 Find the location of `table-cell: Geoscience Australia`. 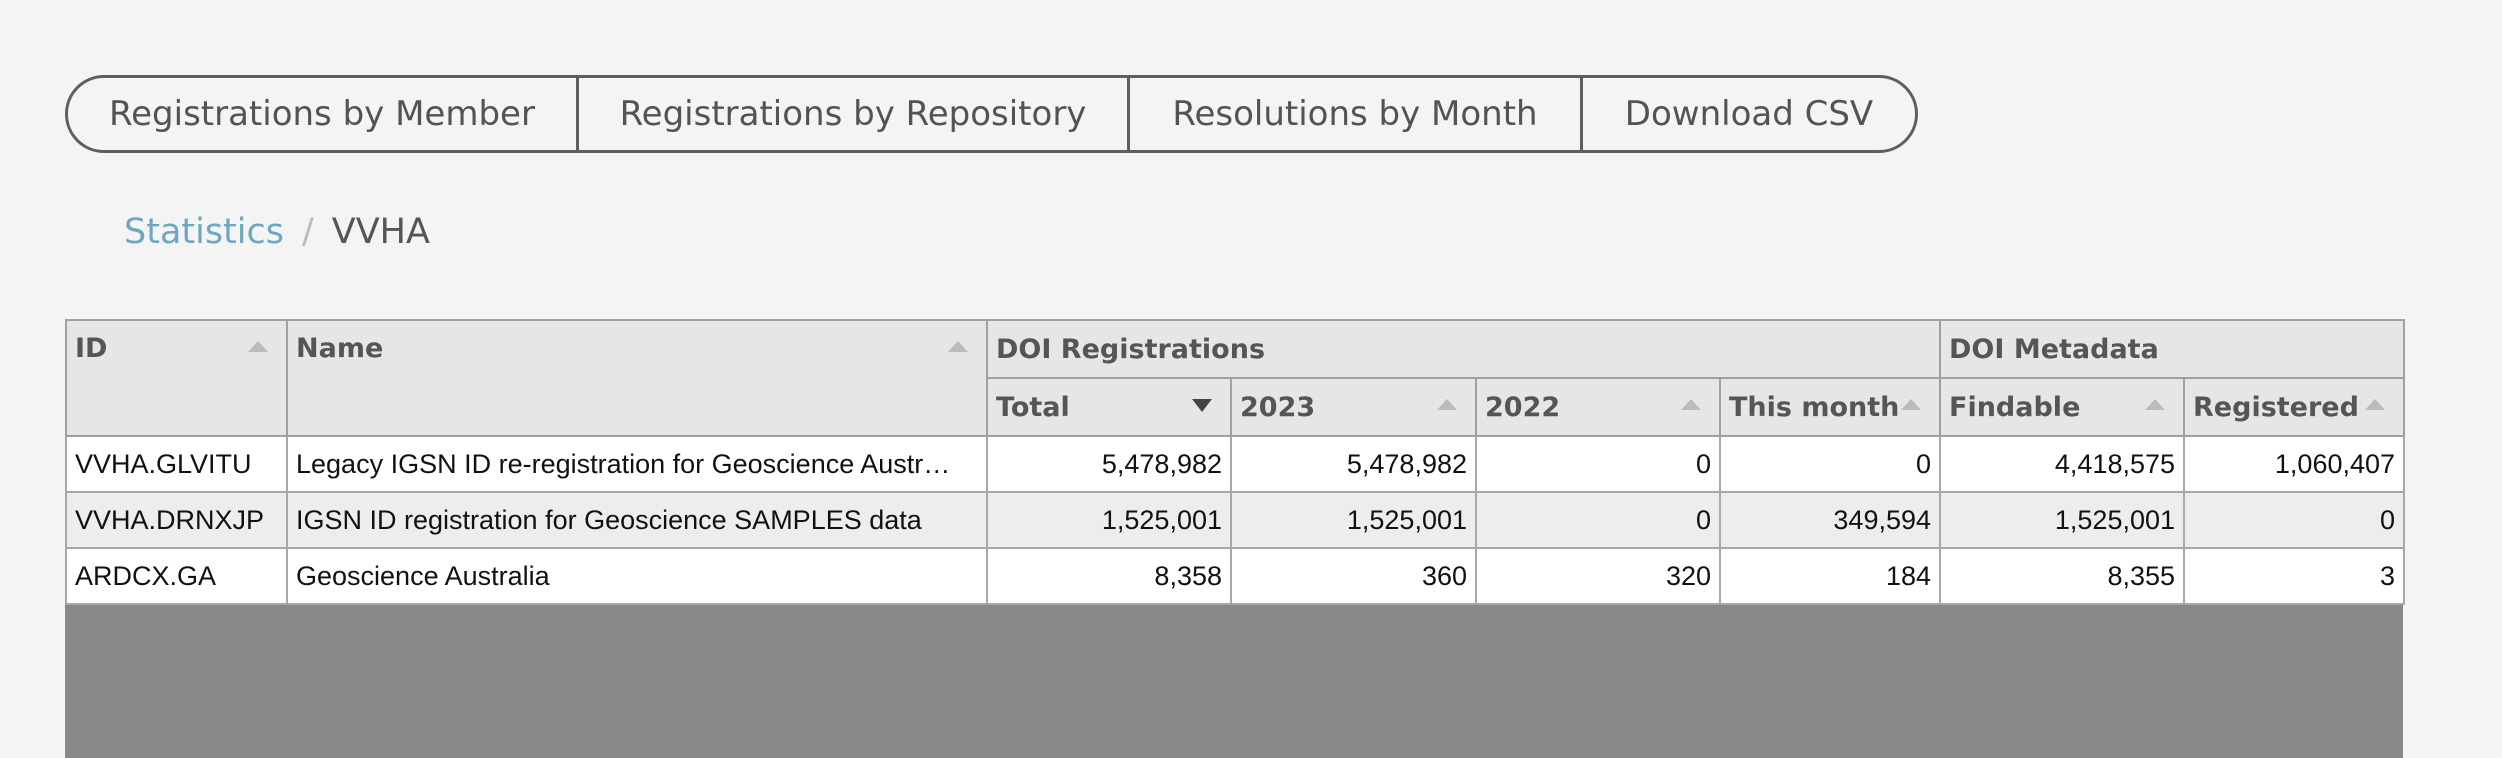

table-cell: Geoscience Australia is located at coordinates (637, 576).